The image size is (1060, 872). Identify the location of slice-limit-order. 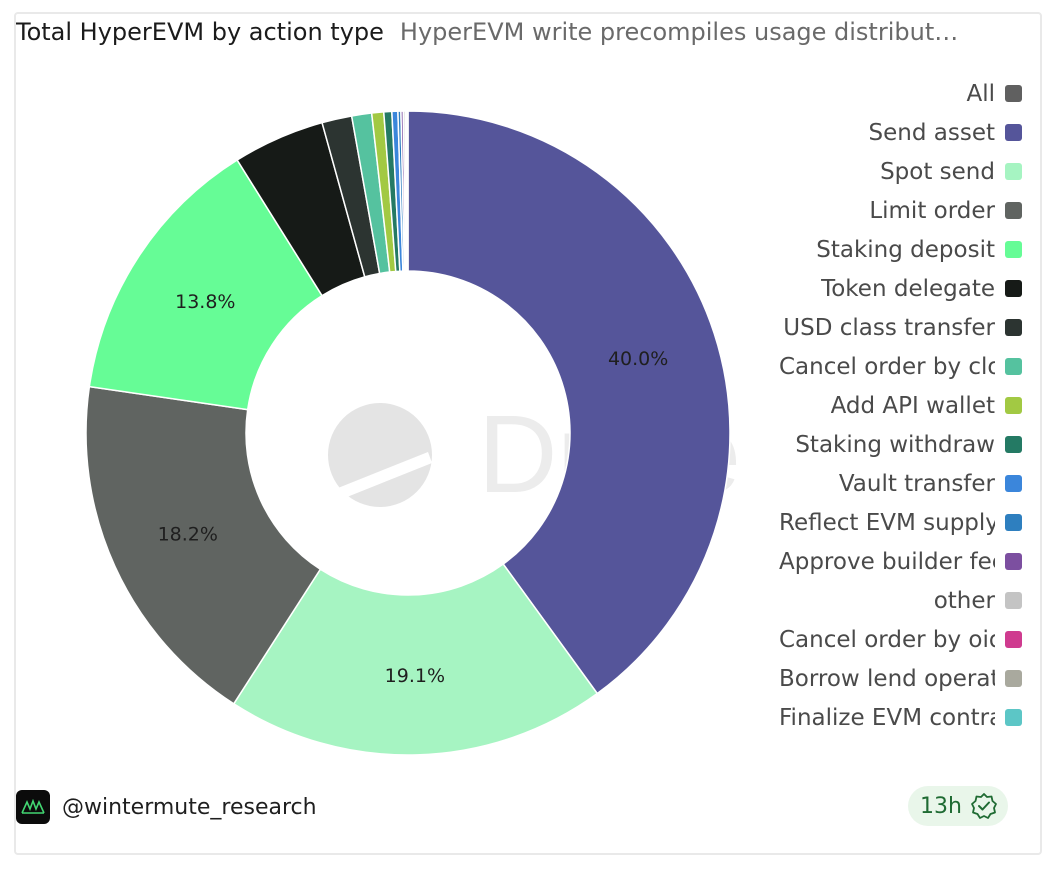
(203, 545).